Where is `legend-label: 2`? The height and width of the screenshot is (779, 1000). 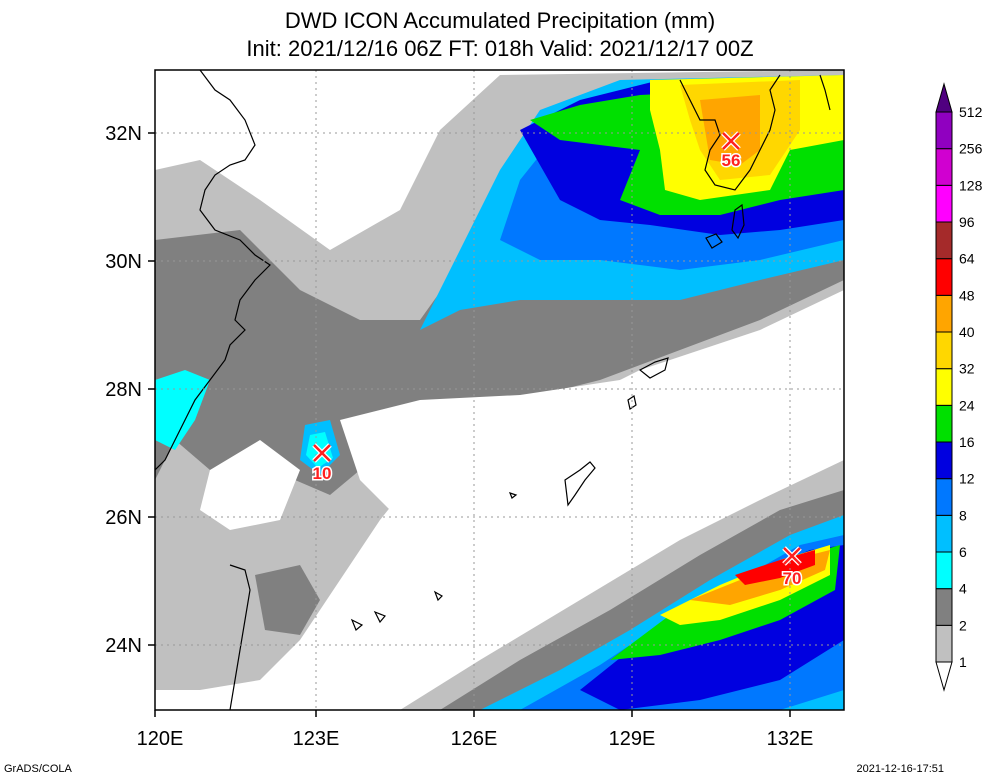 legend-label: 2 is located at coordinates (963, 625).